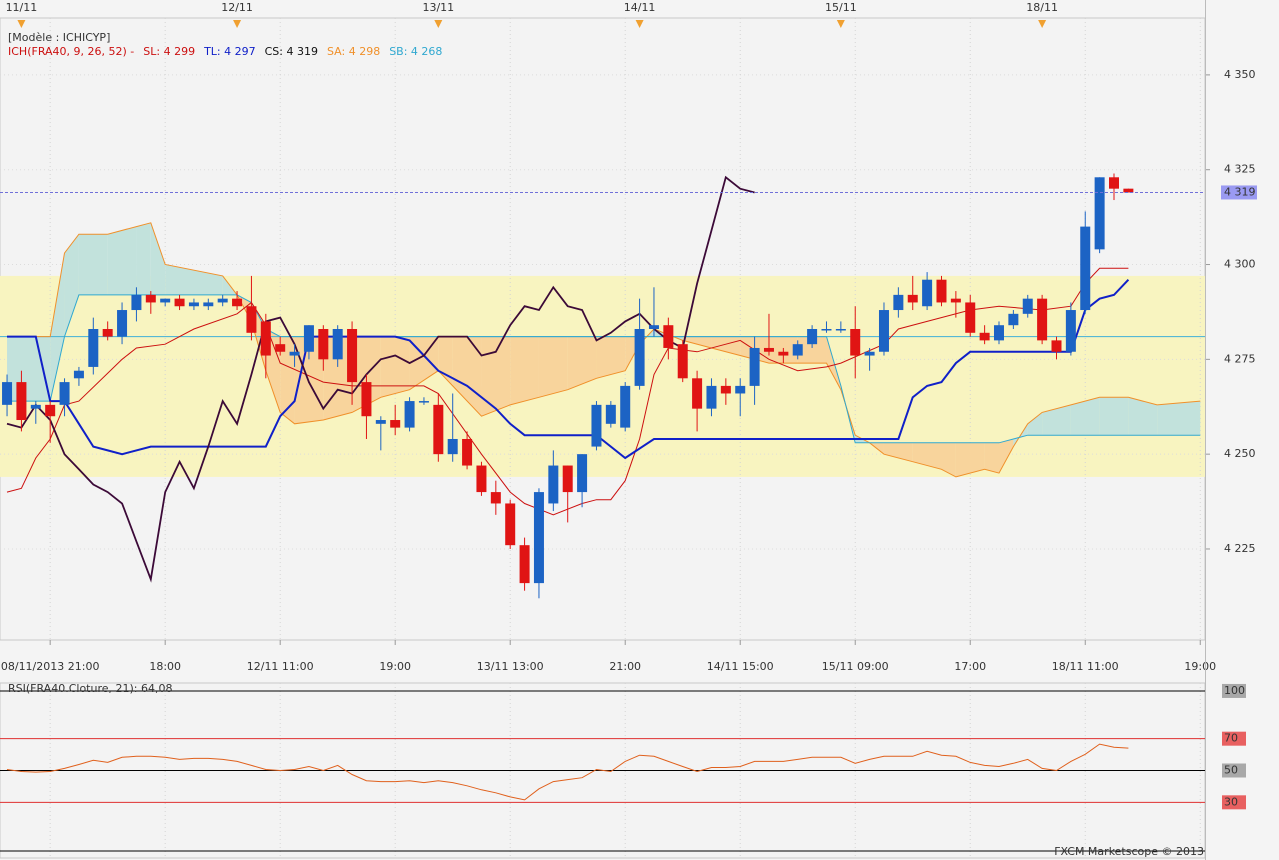  I want to click on footer: FXCM Marketscope © 2013, so click(1129, 851).